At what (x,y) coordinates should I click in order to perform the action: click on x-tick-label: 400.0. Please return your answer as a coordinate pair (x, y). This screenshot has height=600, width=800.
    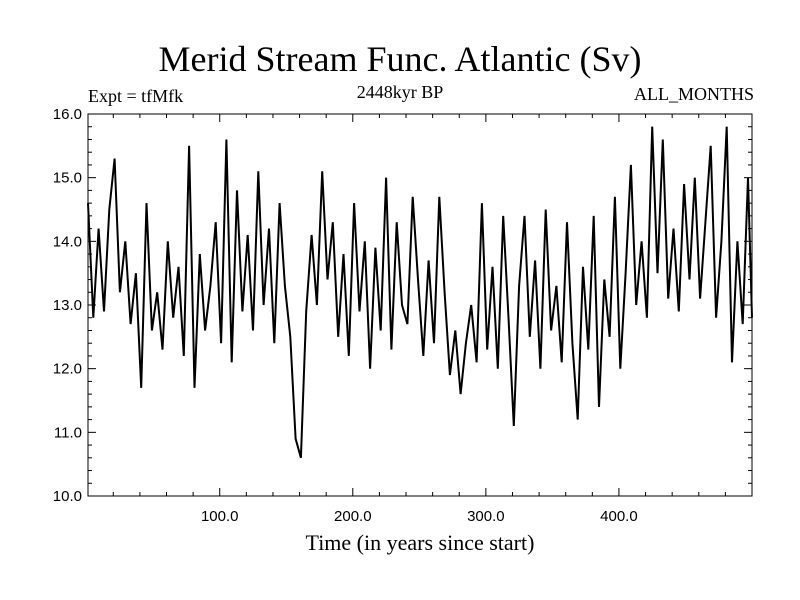
    Looking at the image, I should click on (619, 516).